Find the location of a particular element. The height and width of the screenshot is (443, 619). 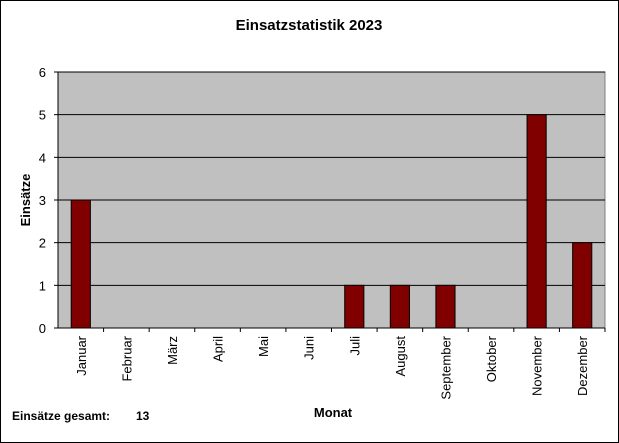

bar-september is located at coordinates (445, 306).